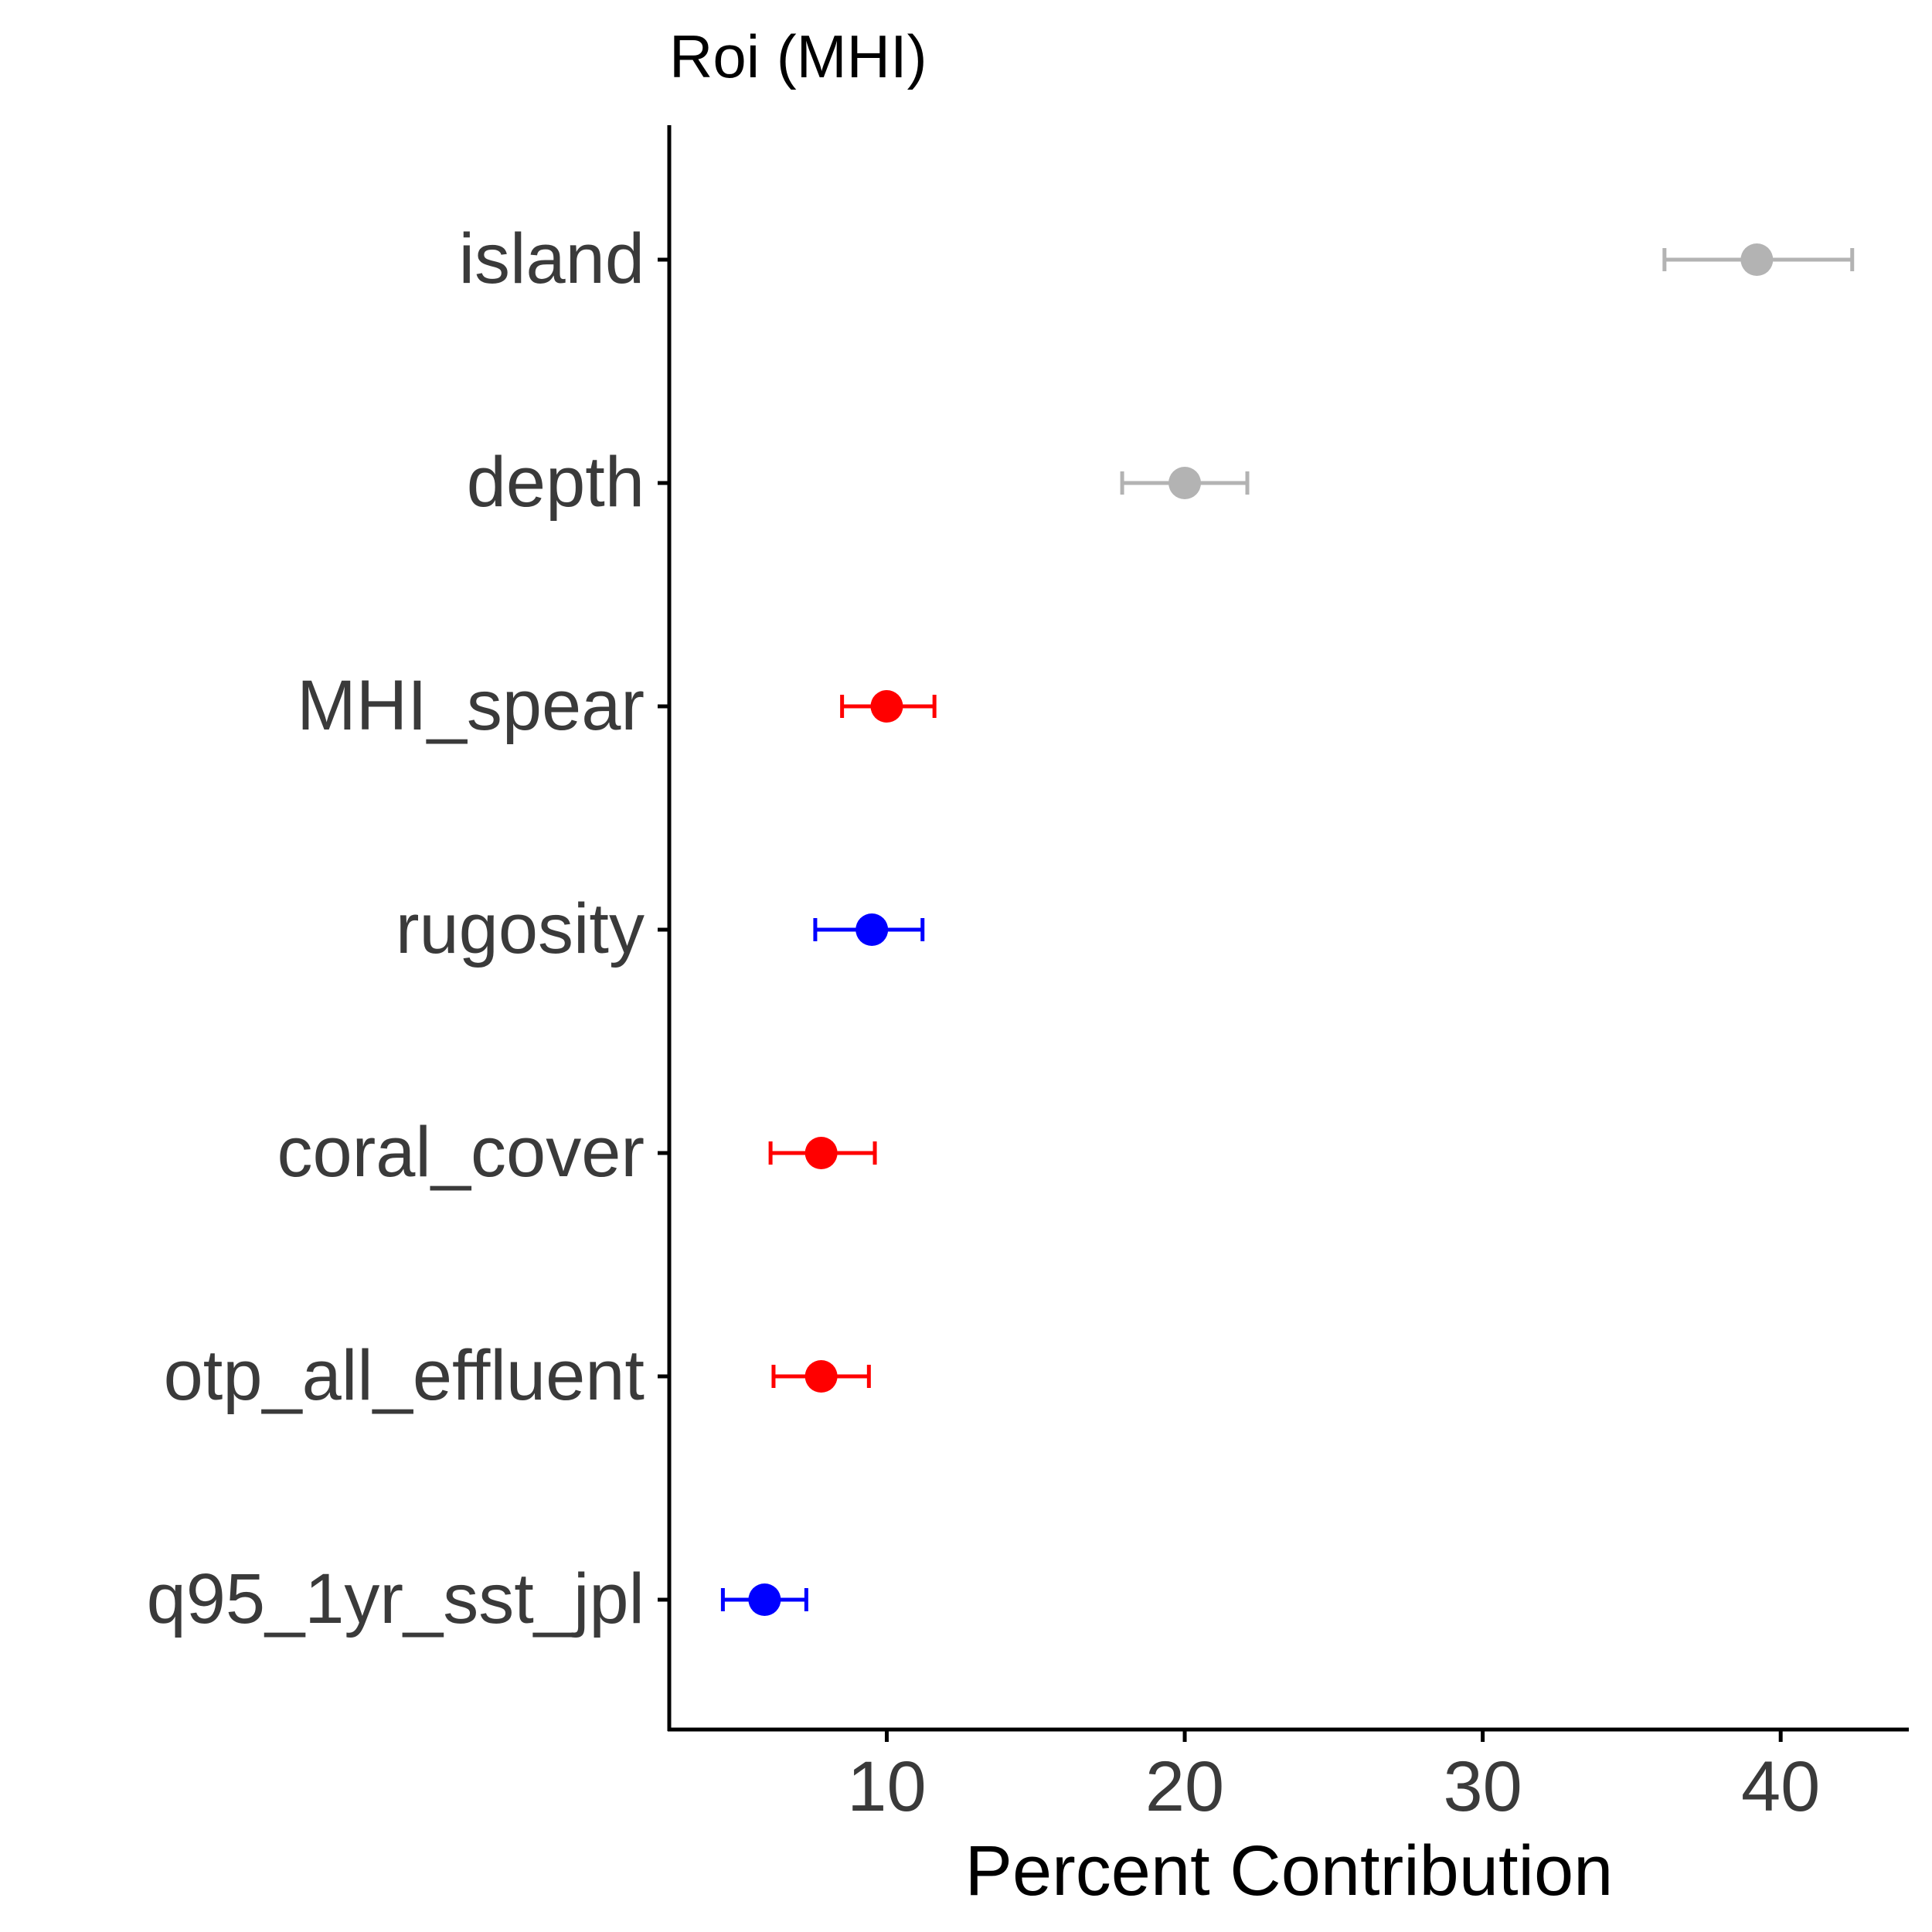  What do you see at coordinates (1290, 1871) in the screenshot?
I see `x-axis-title: Percent Contribution` at bounding box center [1290, 1871].